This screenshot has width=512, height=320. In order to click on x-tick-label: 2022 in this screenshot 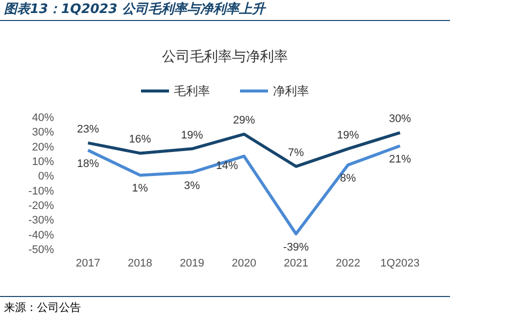, I will do `click(348, 264)`.